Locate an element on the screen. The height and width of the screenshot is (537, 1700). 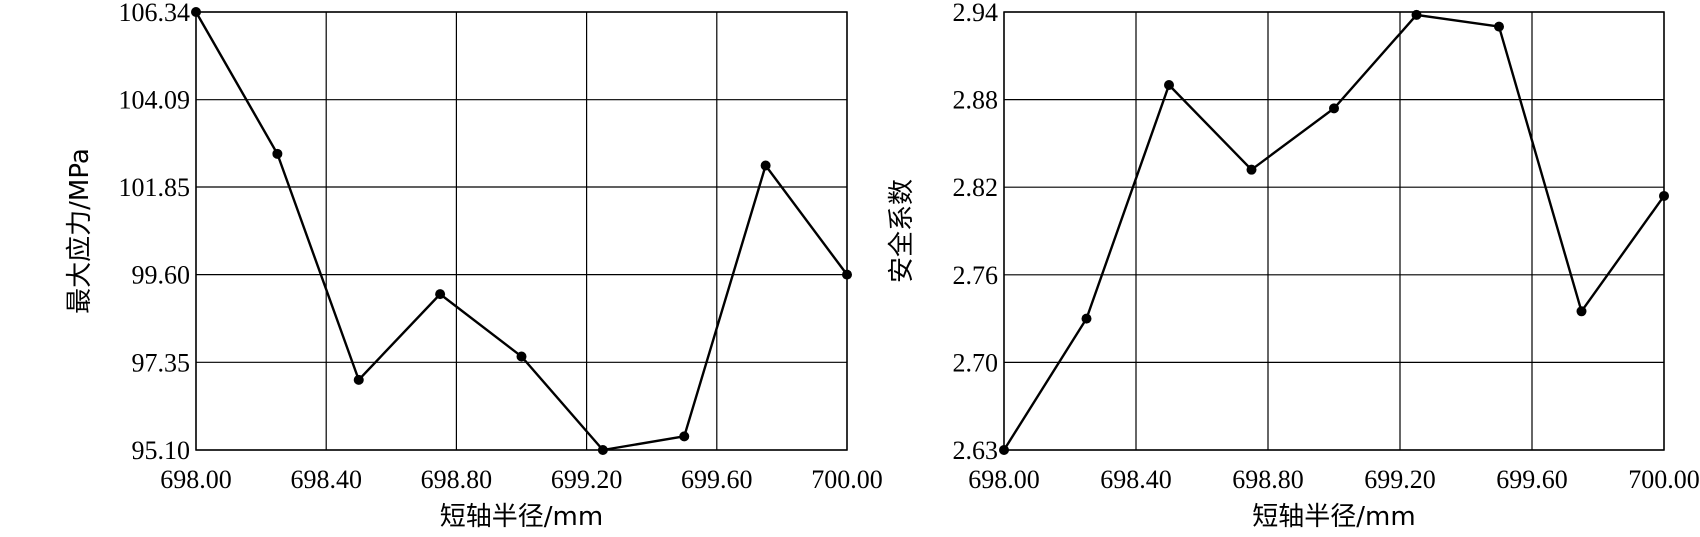
y-tick-label: 99.60 is located at coordinates (161, 275).